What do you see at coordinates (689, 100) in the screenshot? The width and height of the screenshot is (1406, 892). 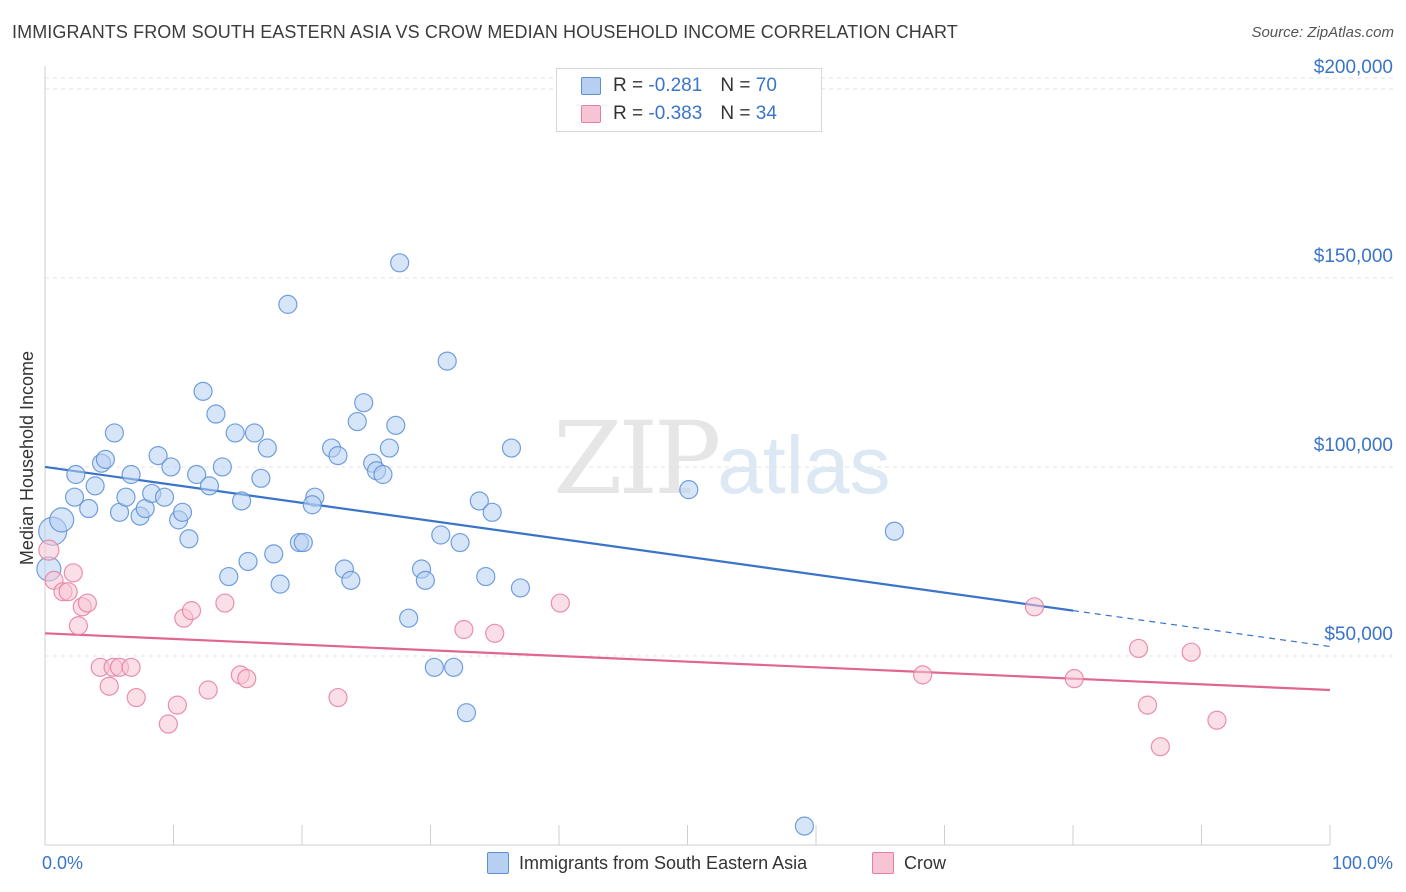 I see `correlation-legend: R = -0.281 N = 70 R = -0.383 N = 34` at bounding box center [689, 100].